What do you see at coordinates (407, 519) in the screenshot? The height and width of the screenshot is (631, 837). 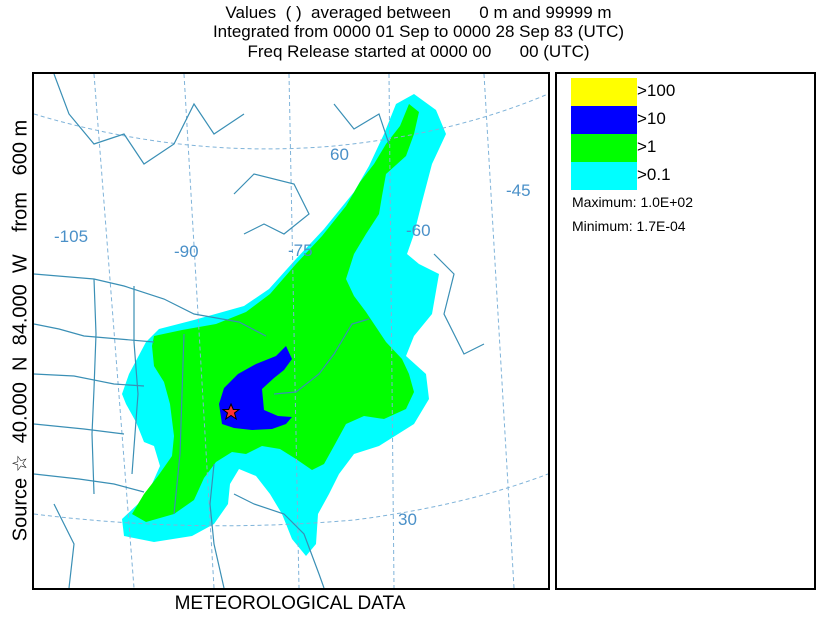 I see `grid-label-30: 30` at bounding box center [407, 519].